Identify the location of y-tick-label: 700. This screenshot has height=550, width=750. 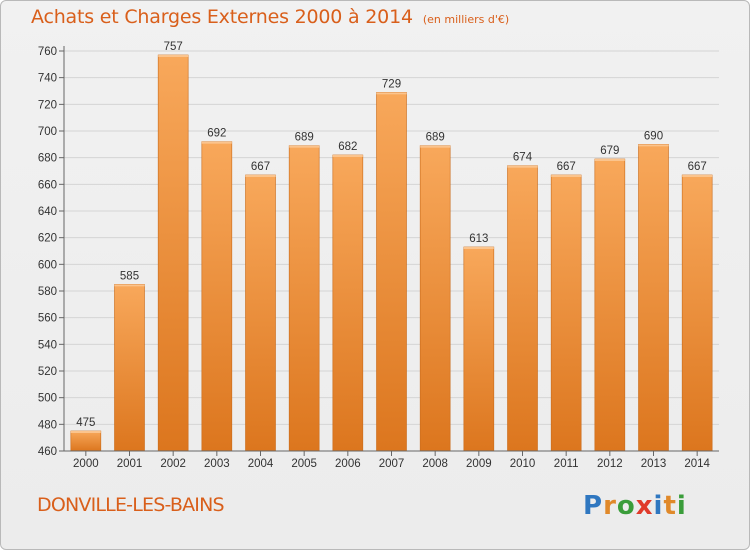
(47, 132).